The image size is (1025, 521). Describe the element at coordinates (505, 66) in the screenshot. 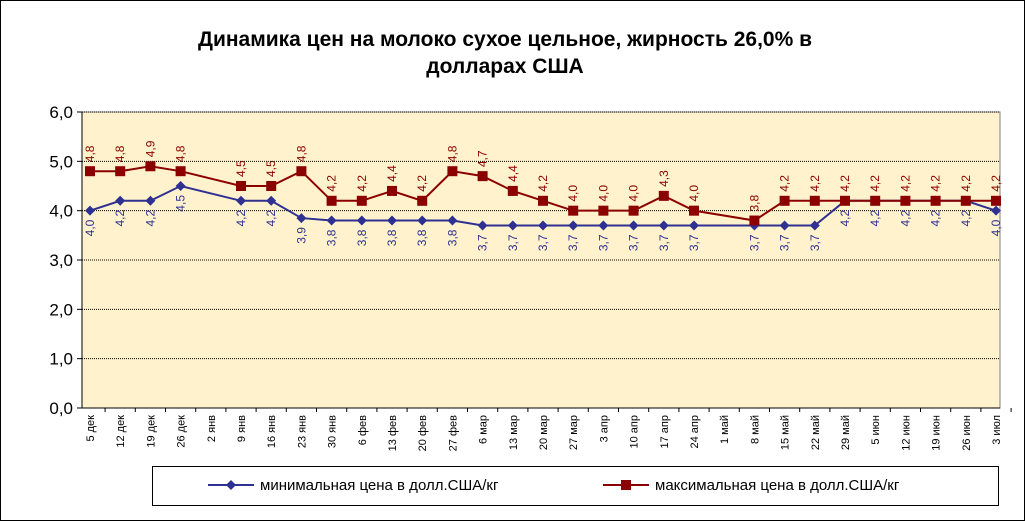

I see `chart-title-line-2: долларах США` at that location.